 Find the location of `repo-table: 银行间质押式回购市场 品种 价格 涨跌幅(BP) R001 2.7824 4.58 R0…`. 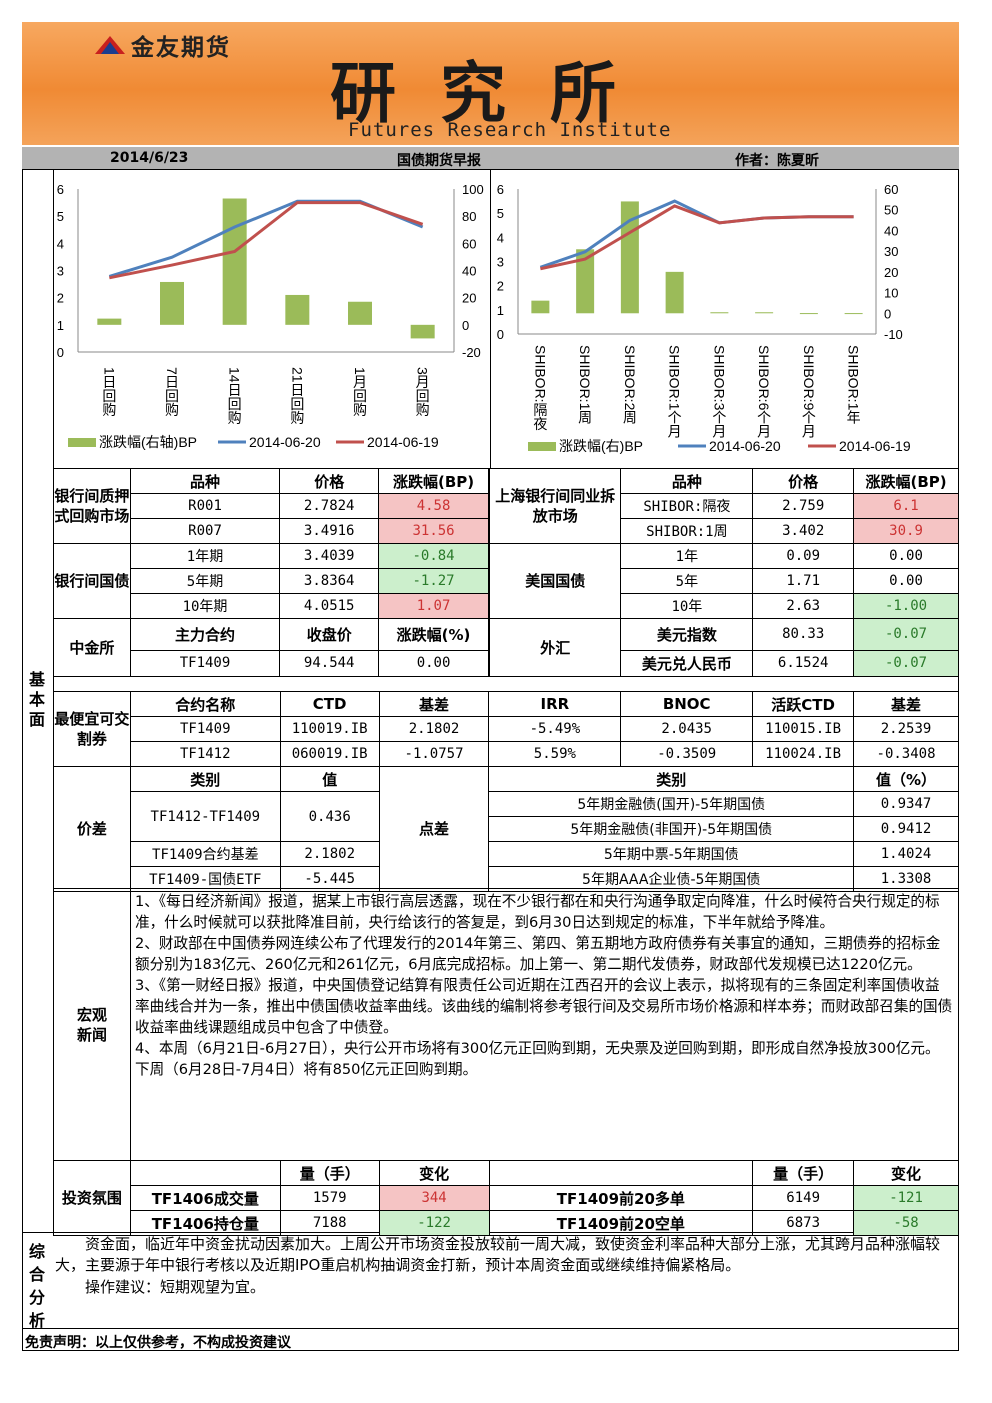

repo-table: 银行间质押式回购市场 品种 价格 涨跌幅(BP) R001 2.7824 4.58 R0… is located at coordinates (271, 573).